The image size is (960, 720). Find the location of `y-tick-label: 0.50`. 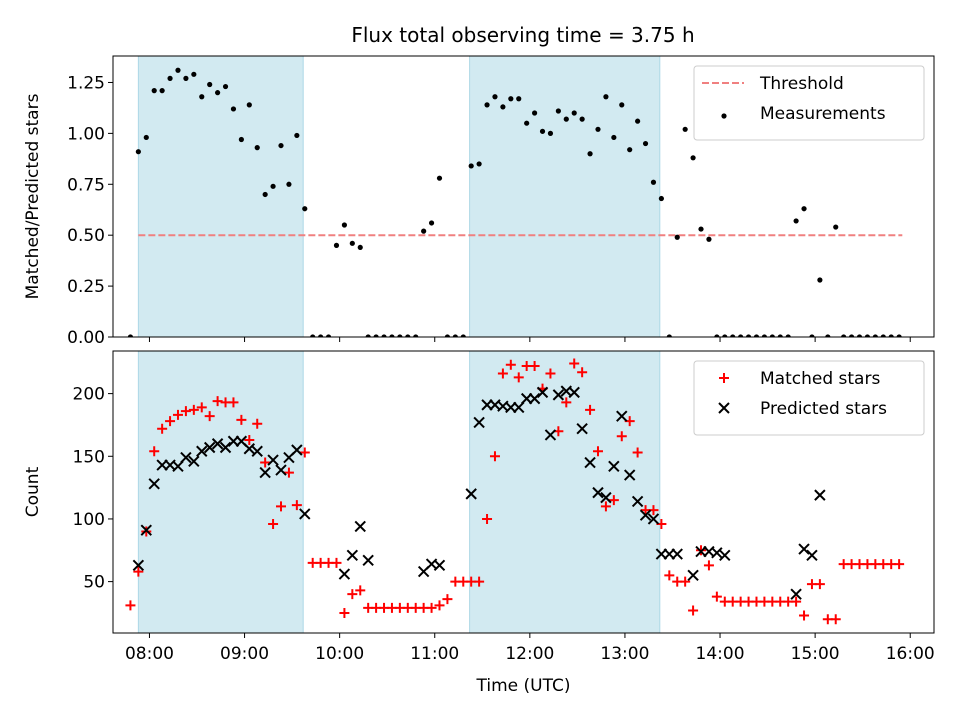

y-tick-label: 0.50 is located at coordinates (86, 236).